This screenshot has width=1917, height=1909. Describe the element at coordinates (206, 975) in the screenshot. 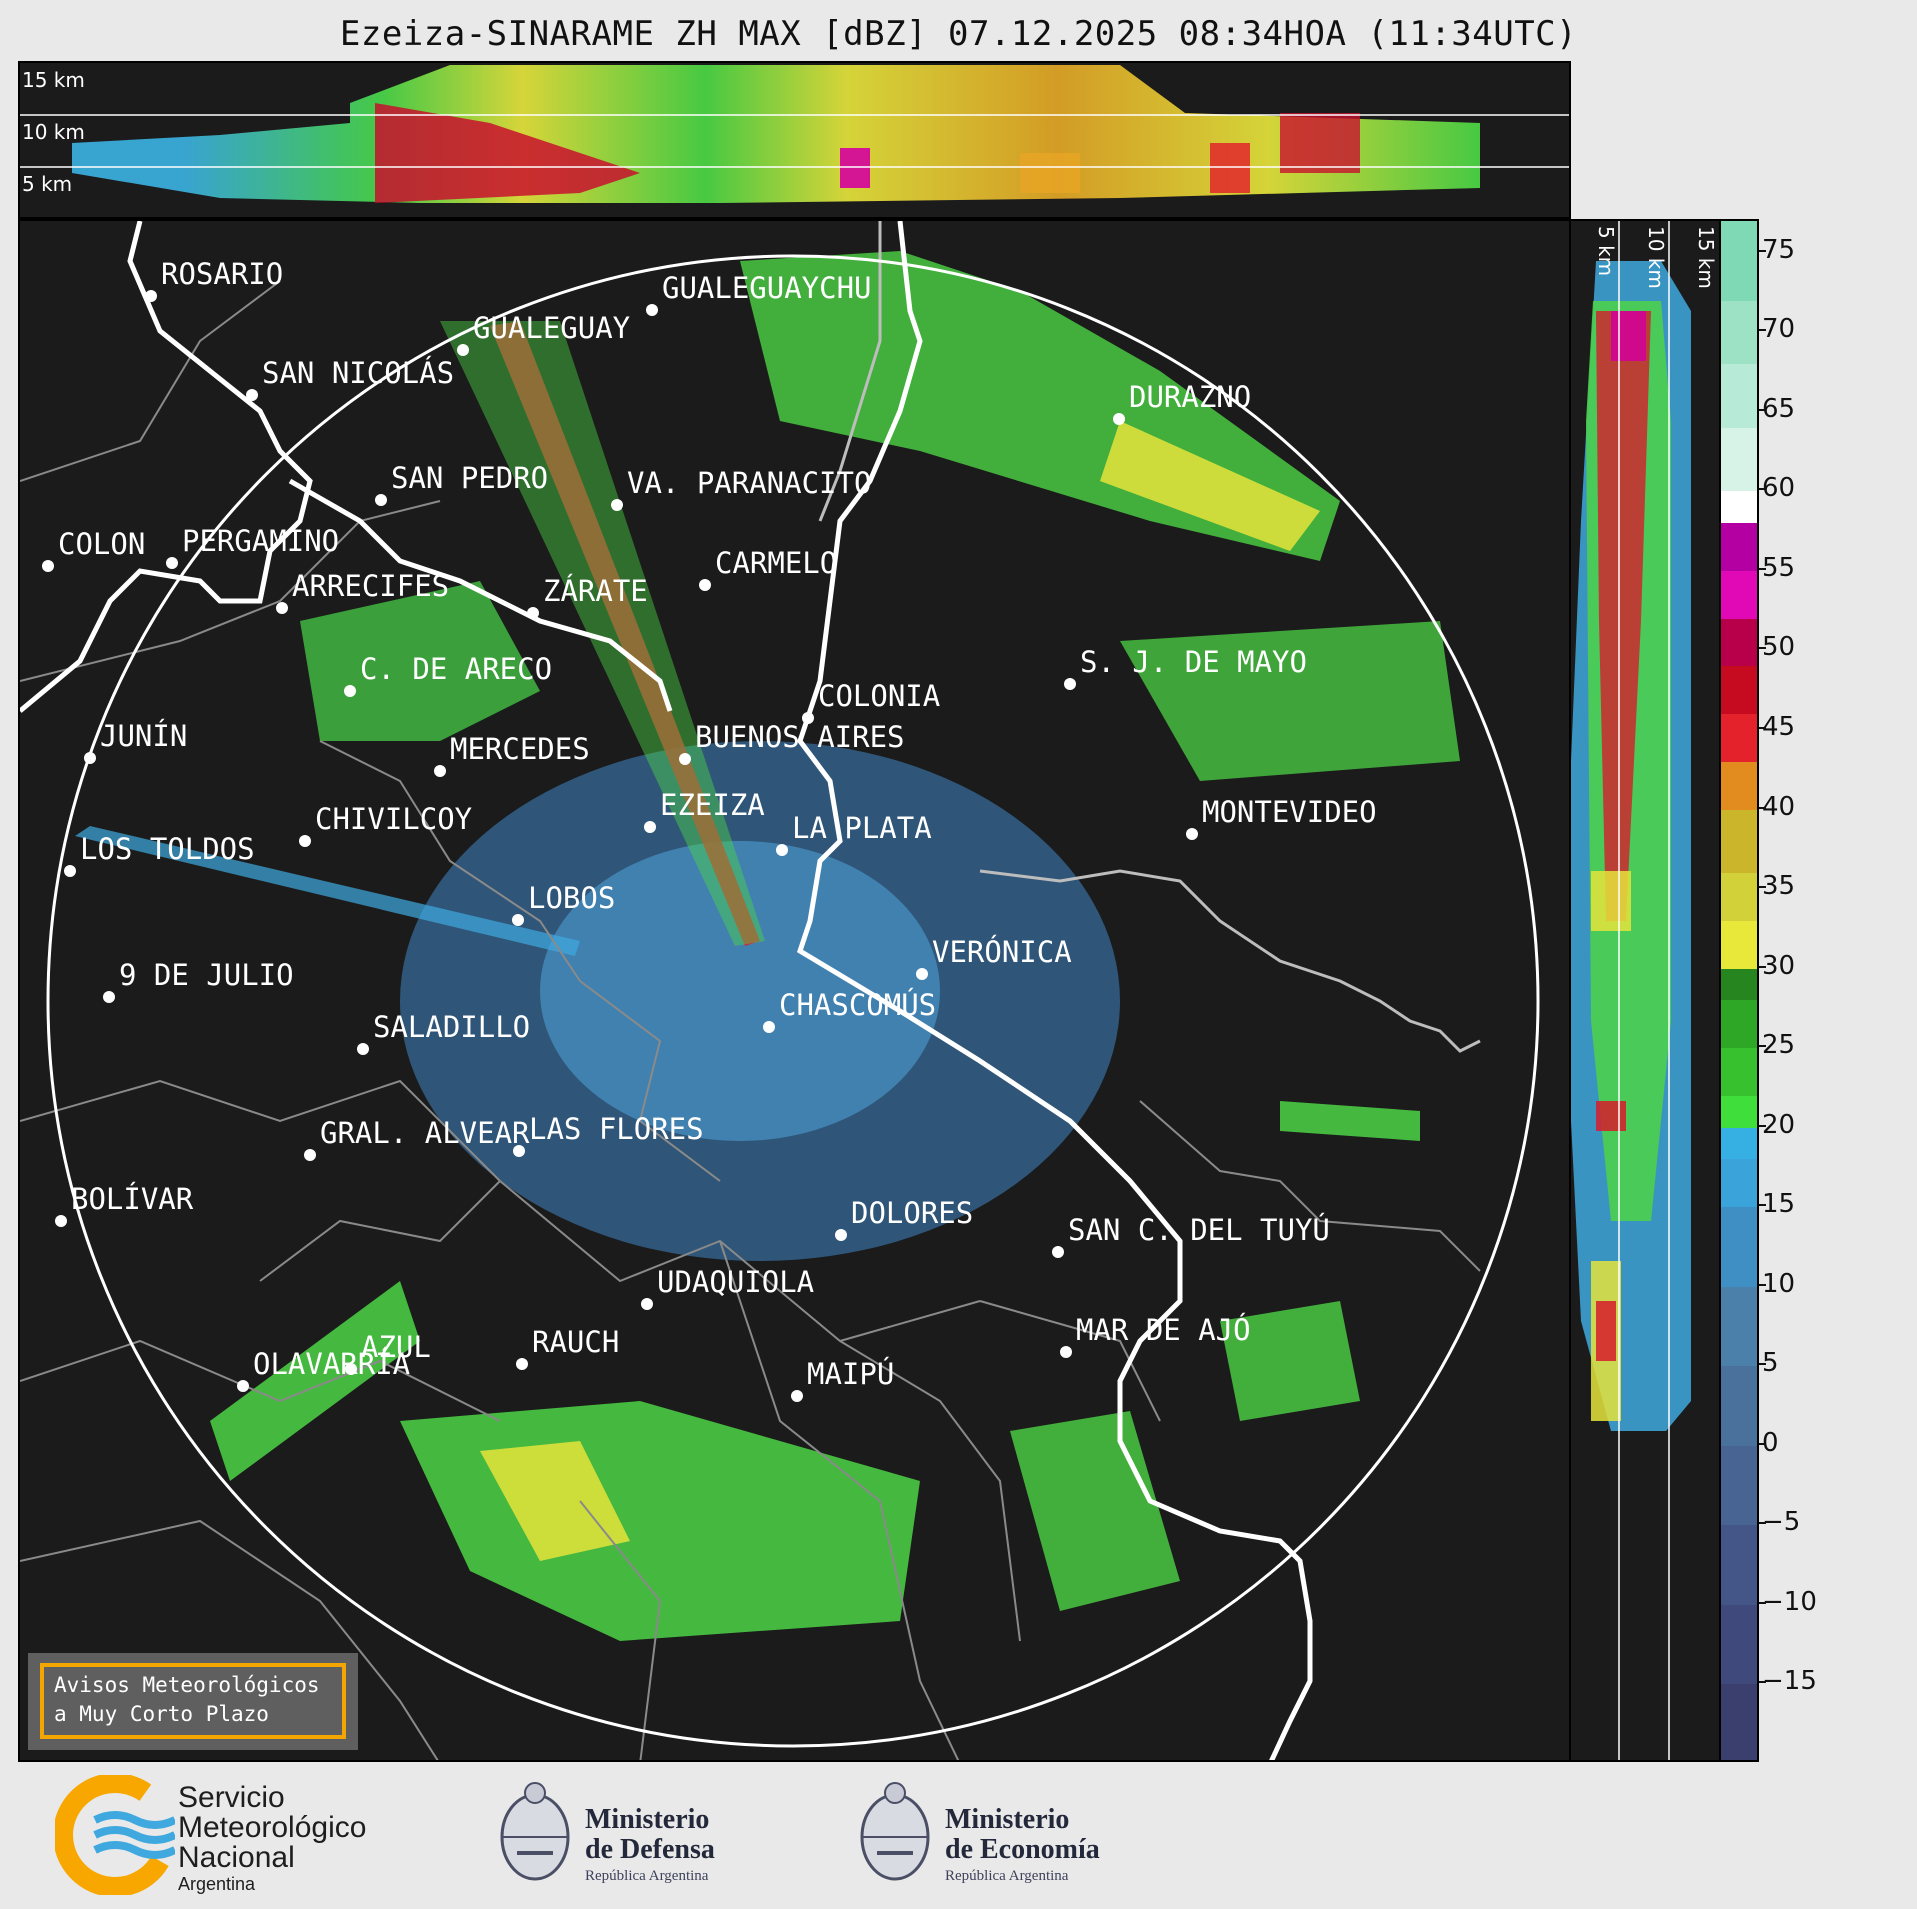

I see `city-label-9-de-julio: 9 DE JULIO` at that location.